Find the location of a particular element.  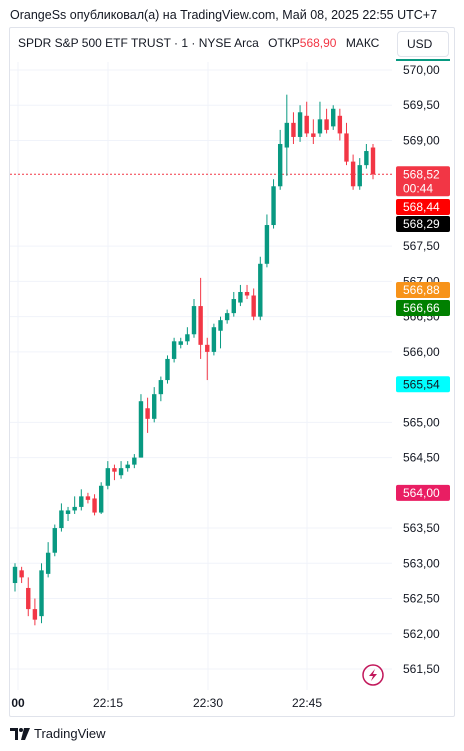

price-tag-orange-level: 566,88 is located at coordinates (423, 290).